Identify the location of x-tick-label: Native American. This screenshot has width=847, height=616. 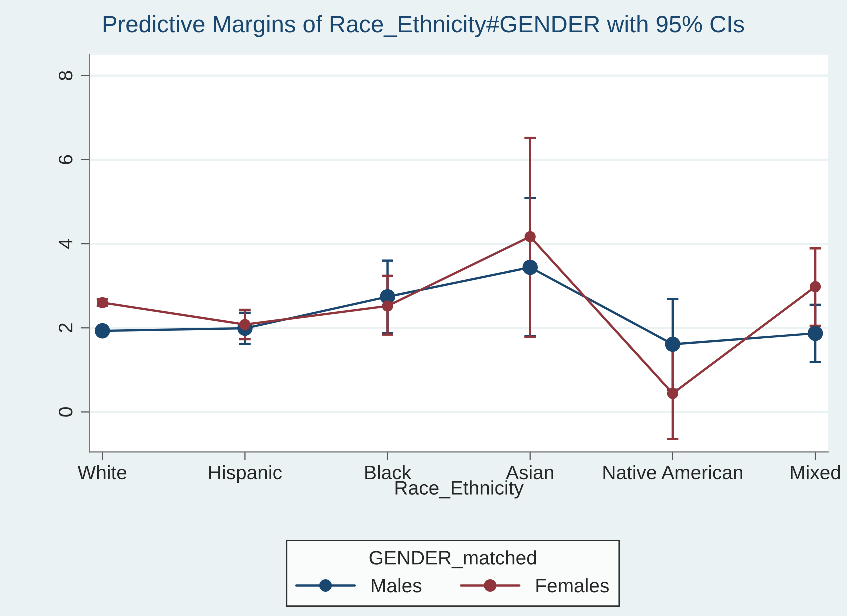
(673, 472).